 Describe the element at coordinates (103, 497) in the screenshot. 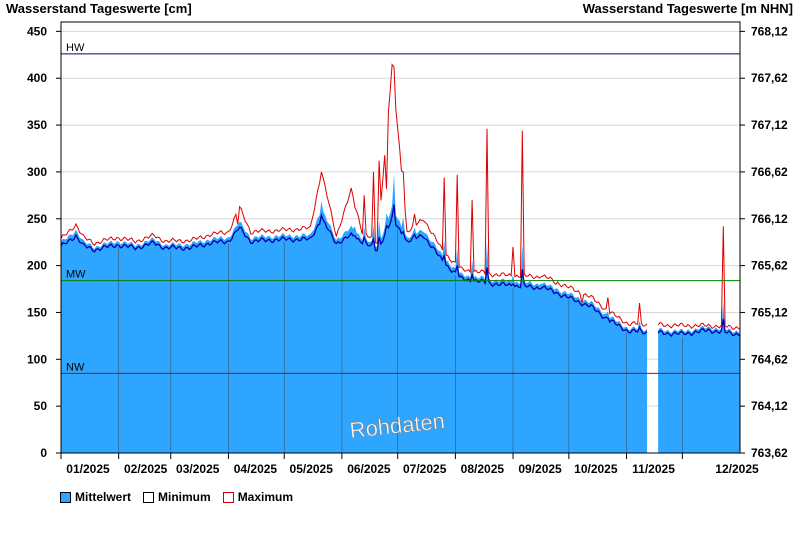

I see `legend-label-mean: Mittelwert` at that location.